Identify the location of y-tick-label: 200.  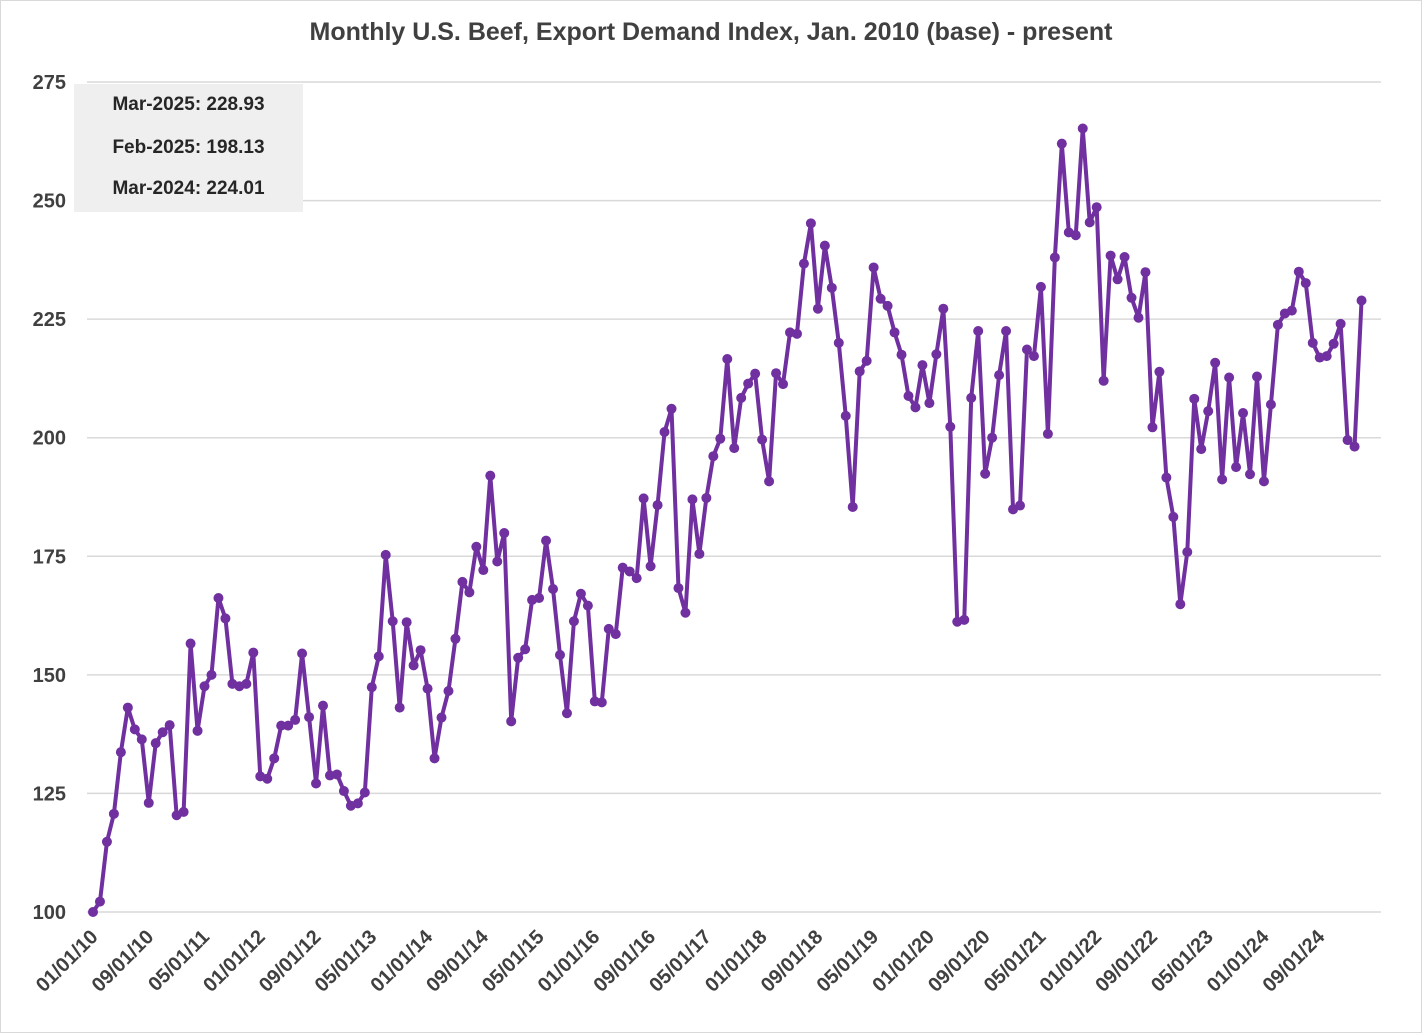
(49, 439).